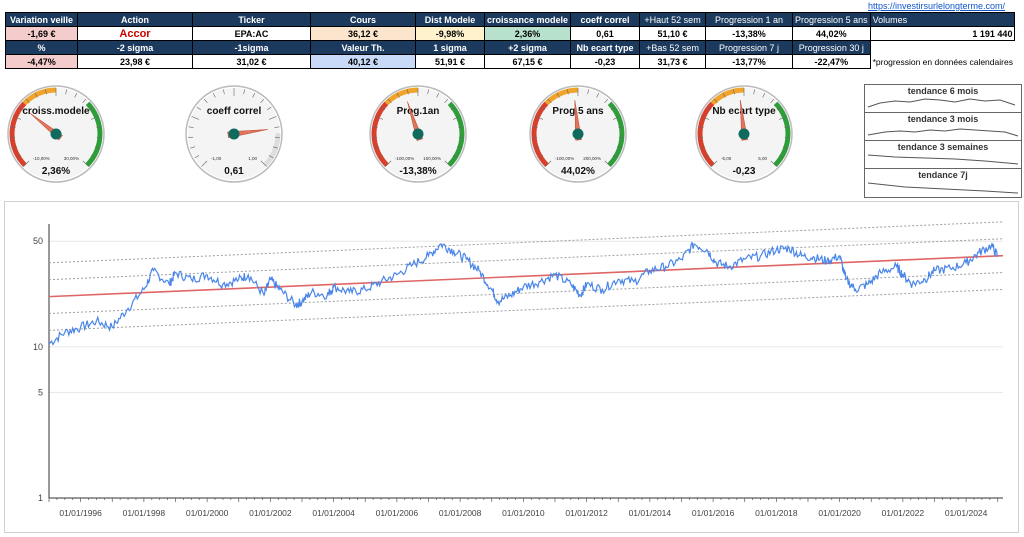 This screenshot has height=537, width=1024. Describe the element at coordinates (903, 513) in the screenshot. I see `x-tick-label: 01/01/2022` at that location.